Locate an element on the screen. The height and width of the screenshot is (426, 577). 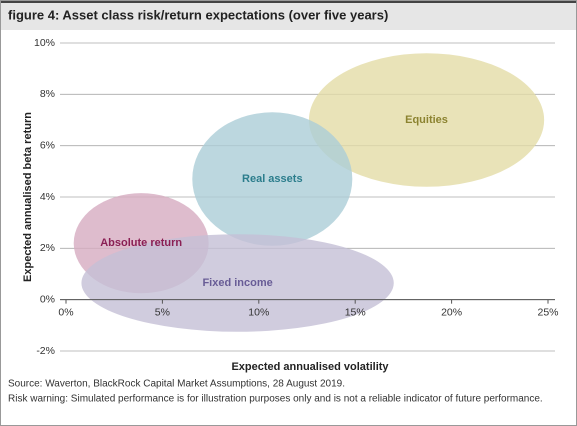
series-label: Absolute return is located at coordinates (141, 243).